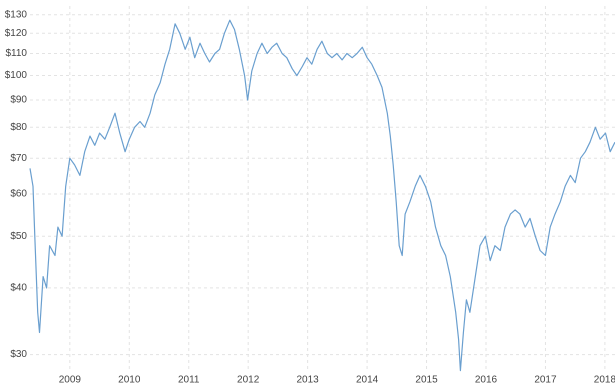 The height and width of the screenshot is (386, 615). Describe the element at coordinates (367, 380) in the screenshot. I see `x-tick-label: 2014` at that location.